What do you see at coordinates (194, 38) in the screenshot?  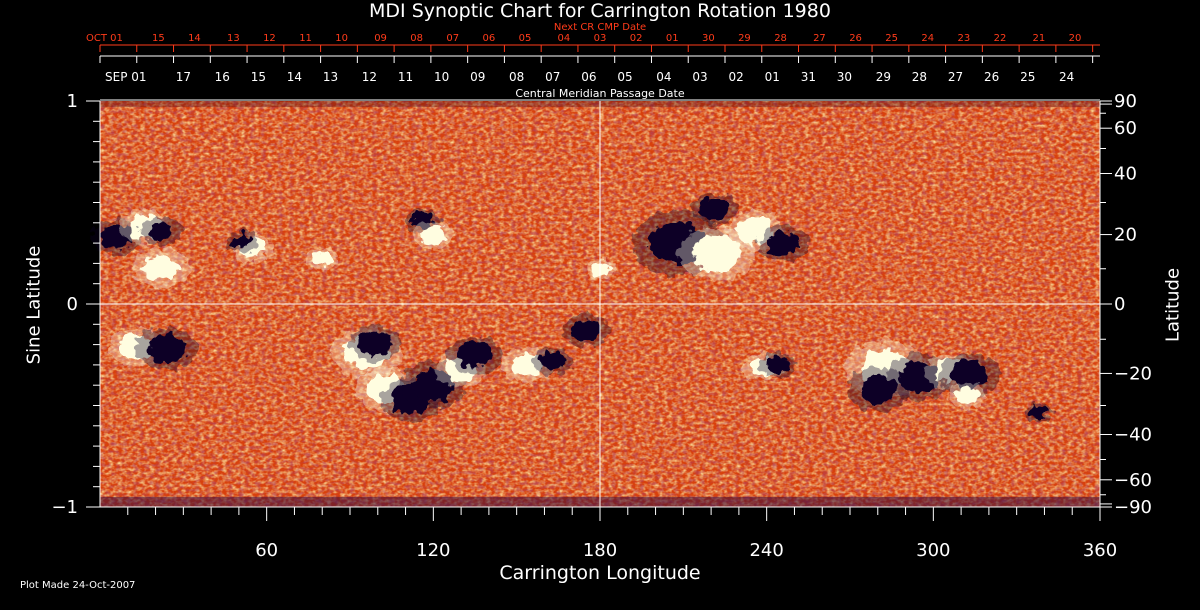 I see `next-cr-date-14: 14` at bounding box center [194, 38].